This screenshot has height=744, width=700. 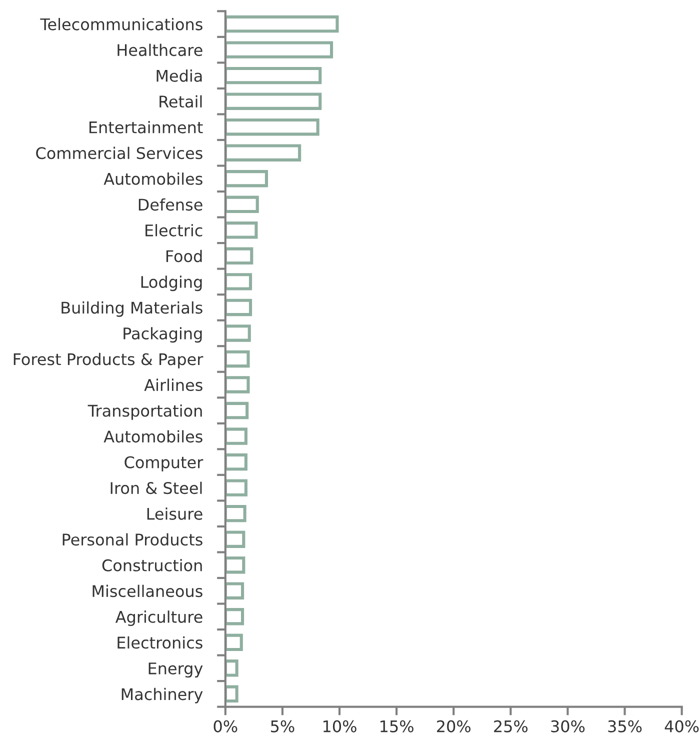 What do you see at coordinates (132, 309) in the screenshot?
I see `y-tick-label: Building Materials` at bounding box center [132, 309].